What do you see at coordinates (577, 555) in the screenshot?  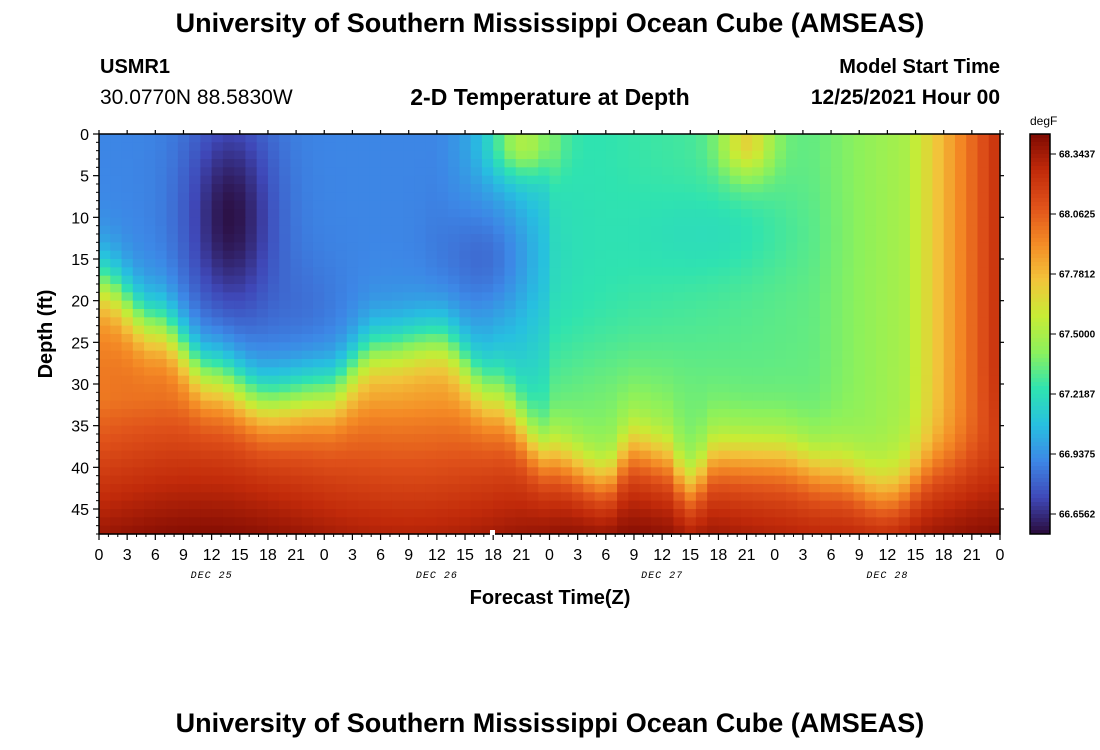 I see `x-tick-label: 3` at bounding box center [577, 555].